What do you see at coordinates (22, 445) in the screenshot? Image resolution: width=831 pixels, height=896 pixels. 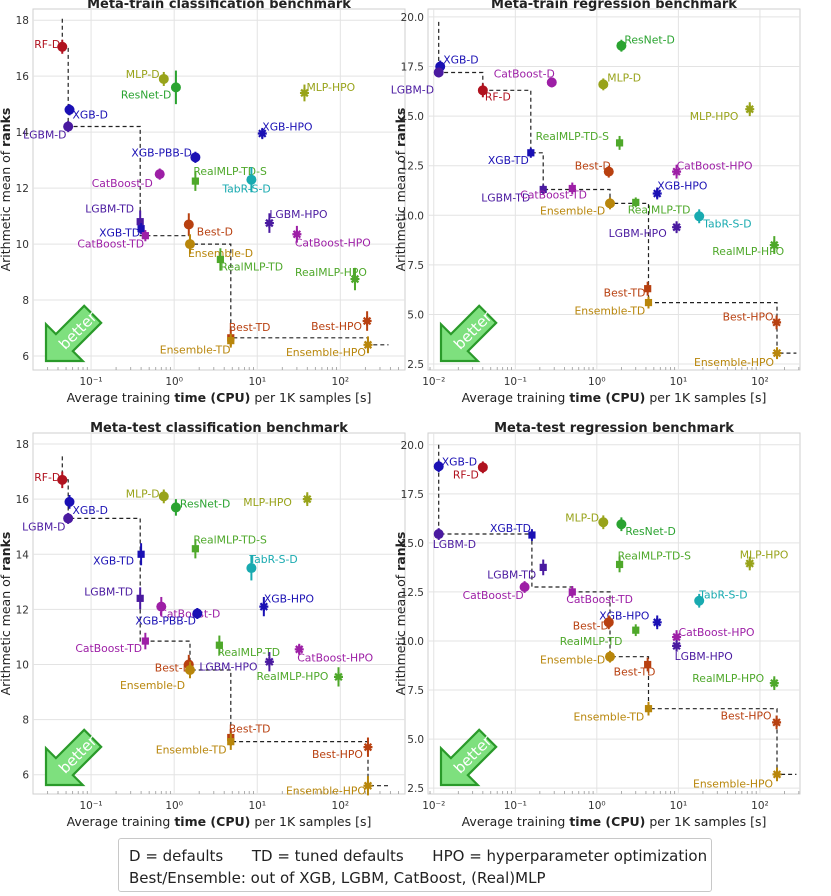 I see `y-tick-label: 18` at bounding box center [22, 445].